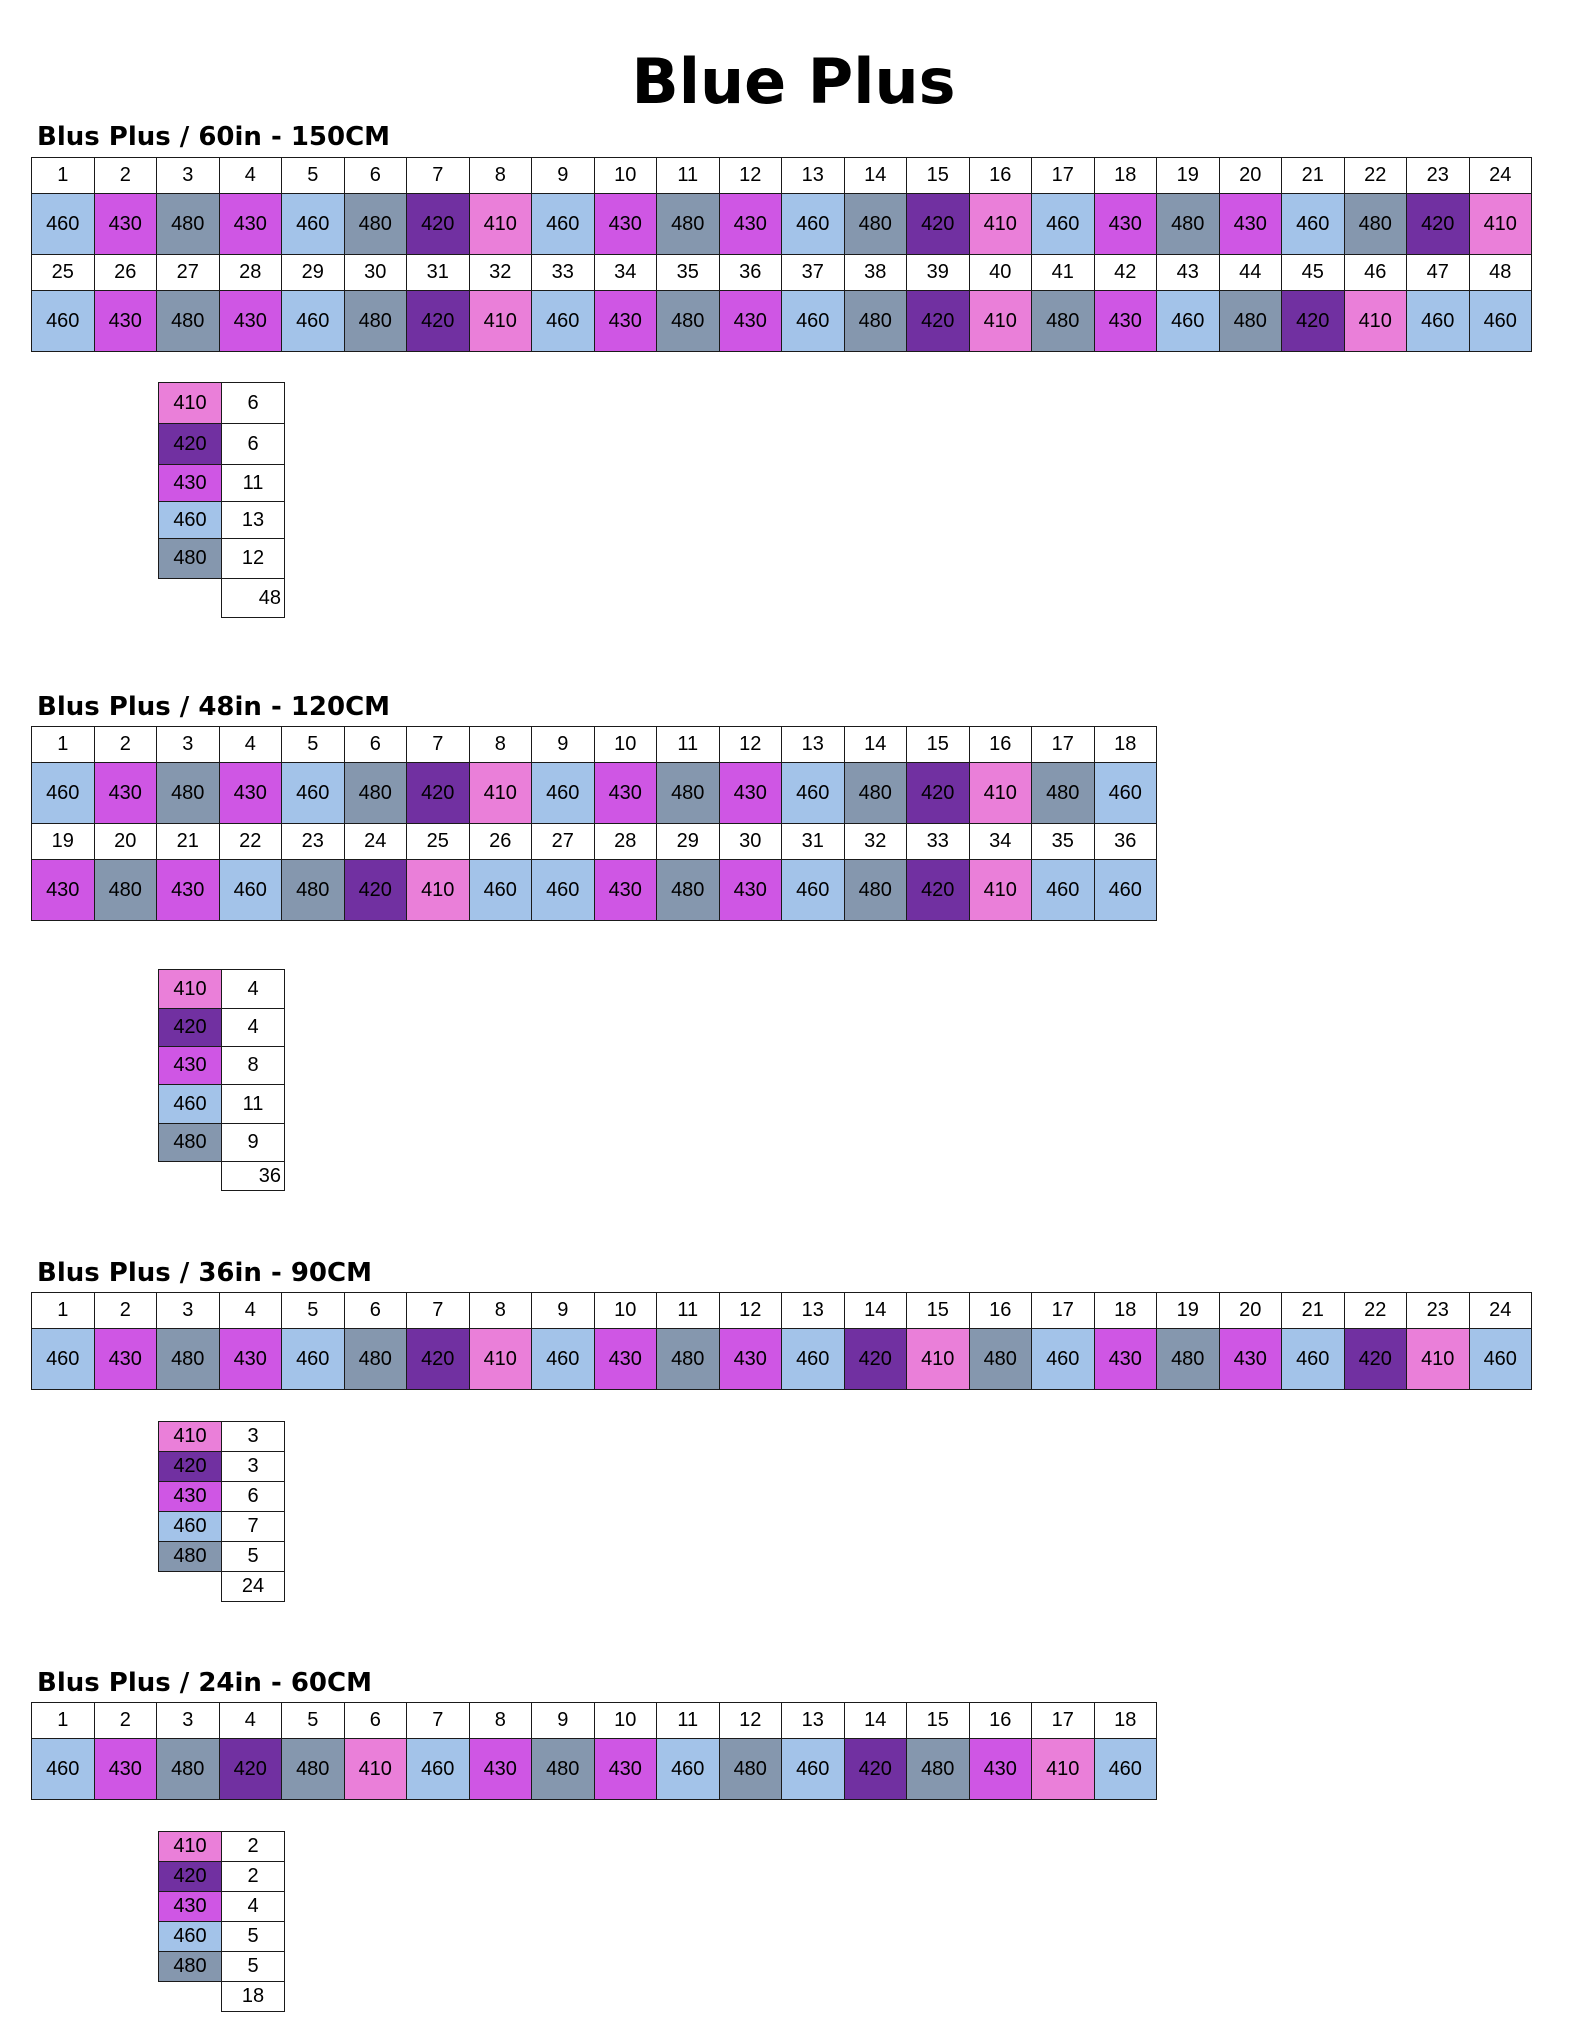 This screenshot has width=1587, height=2035. I want to click on position-number: 26, so click(500, 841).